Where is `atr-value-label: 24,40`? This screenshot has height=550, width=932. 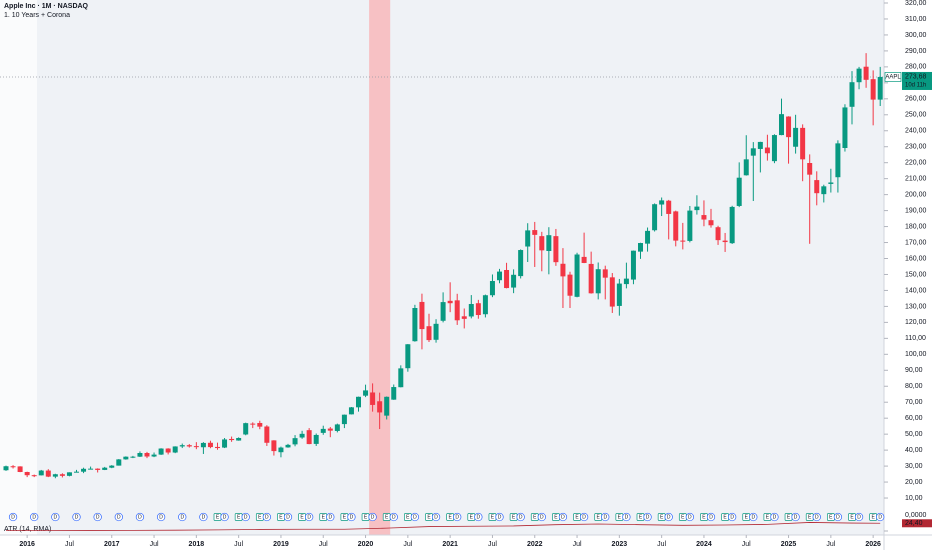 atr-value-label: 24,40 is located at coordinates (914, 523).